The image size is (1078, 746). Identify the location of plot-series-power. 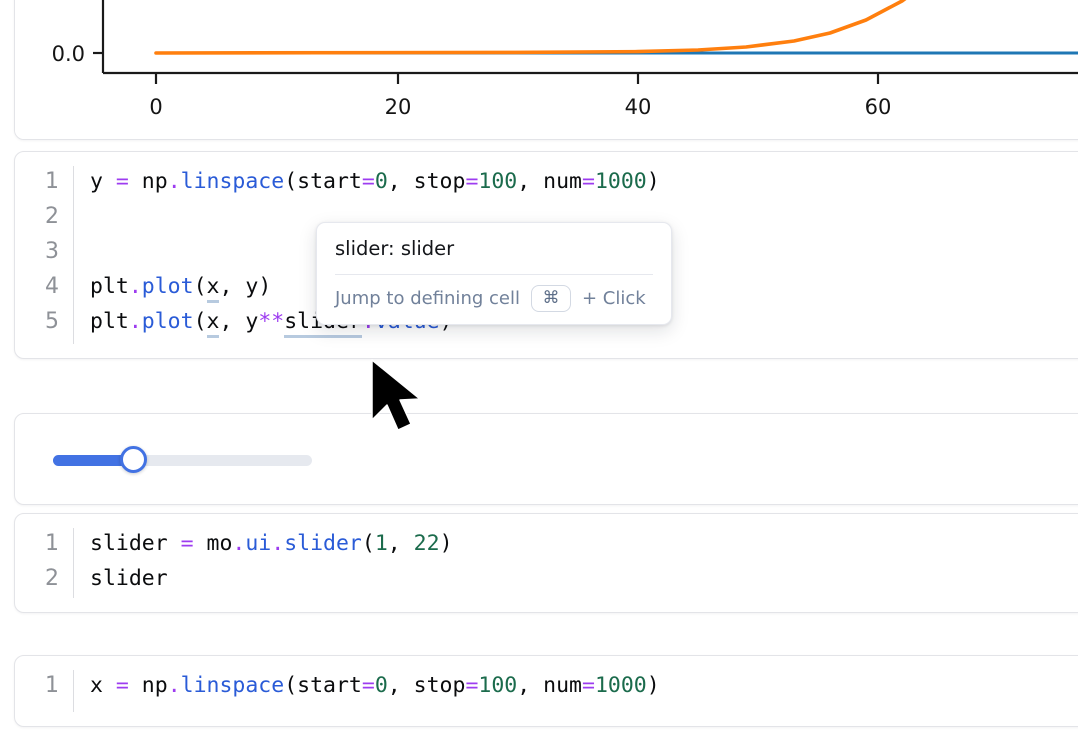
(530, 27).